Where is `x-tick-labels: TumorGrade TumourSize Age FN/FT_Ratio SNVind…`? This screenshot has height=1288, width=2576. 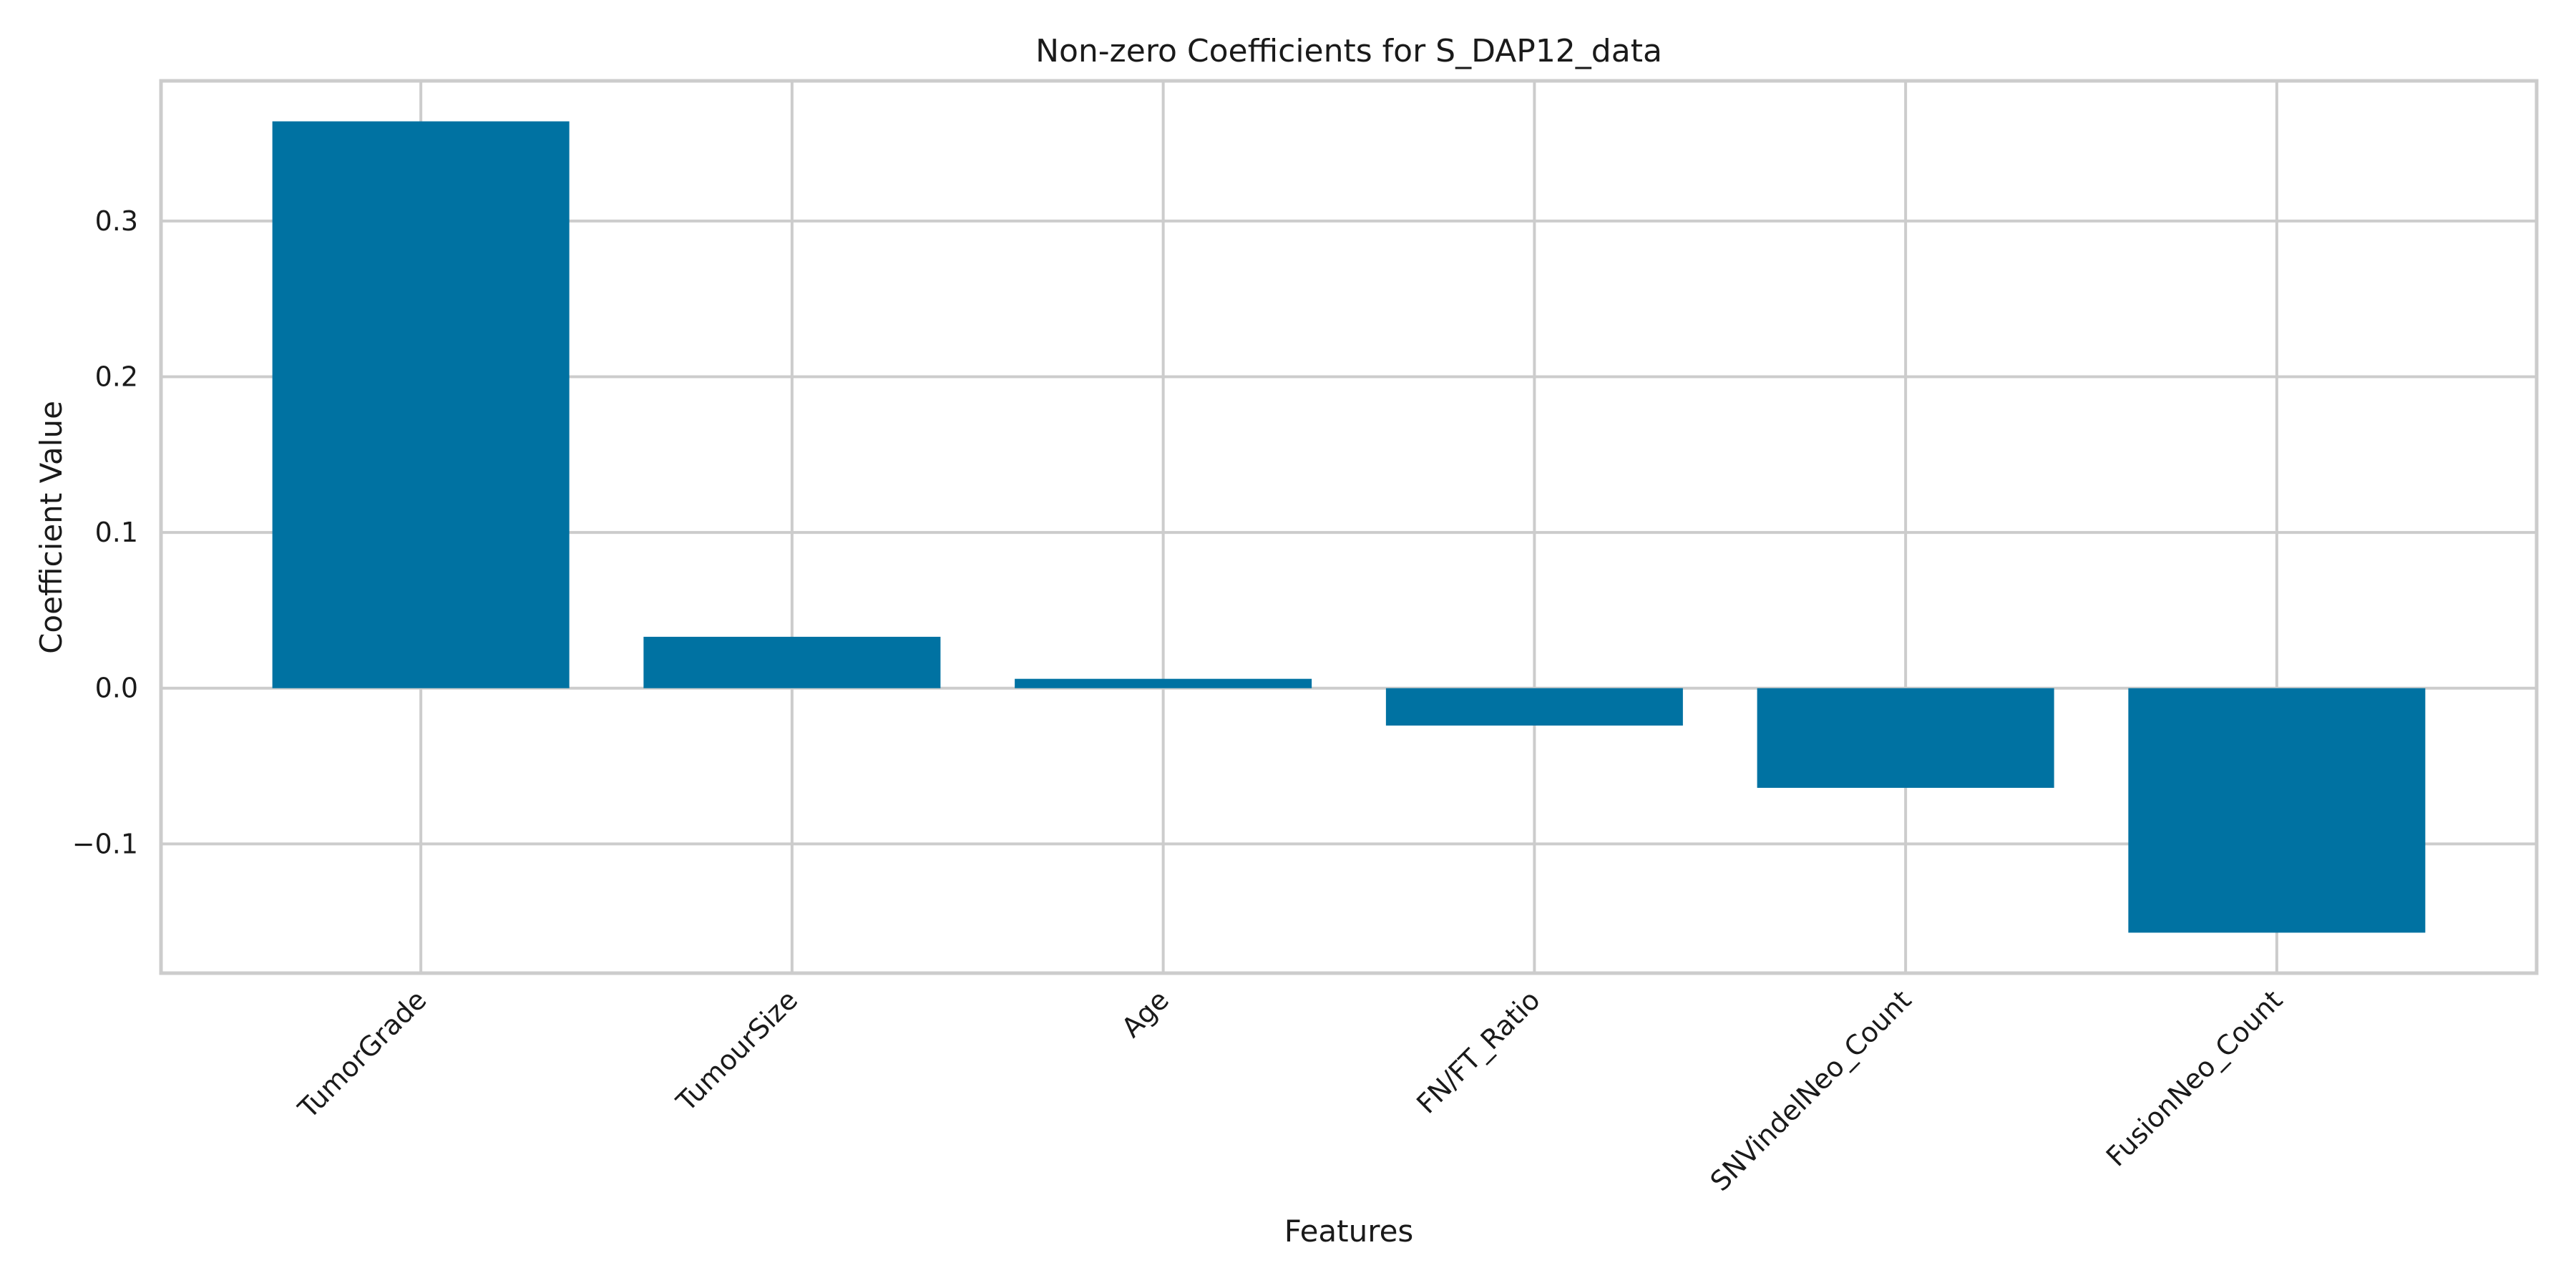 x-tick-labels: TumorGrade TumourSize Age FN/FT_Ratio SNVind… is located at coordinates (1290, 1090).